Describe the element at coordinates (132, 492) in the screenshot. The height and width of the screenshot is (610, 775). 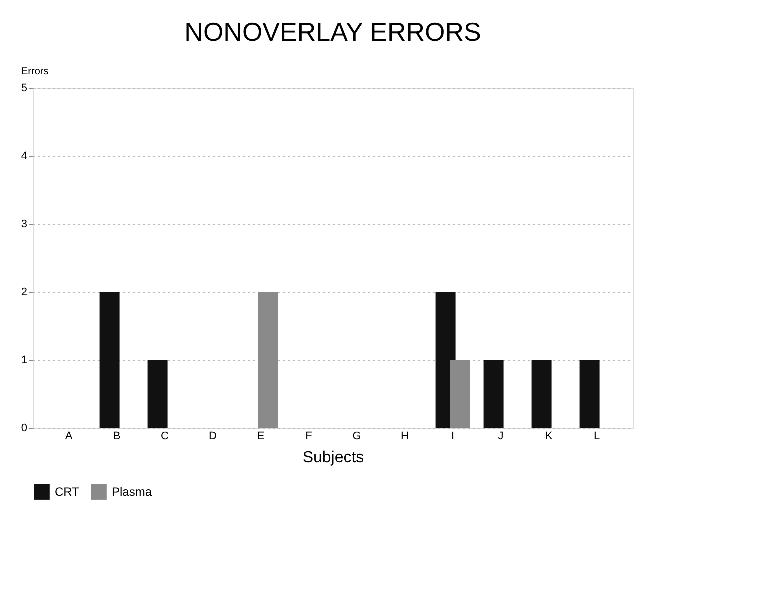
I see `legend-label: Plasma` at that location.